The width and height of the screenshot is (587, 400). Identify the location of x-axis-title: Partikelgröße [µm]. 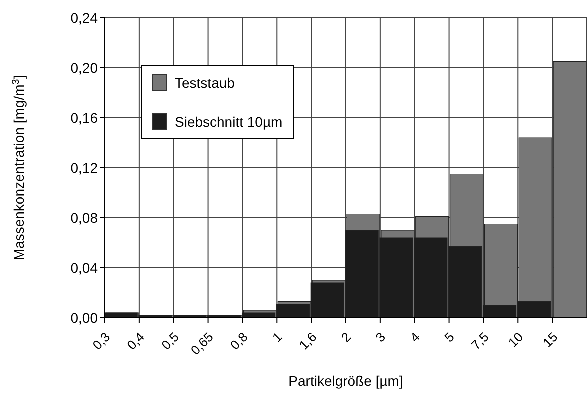
(346, 381).